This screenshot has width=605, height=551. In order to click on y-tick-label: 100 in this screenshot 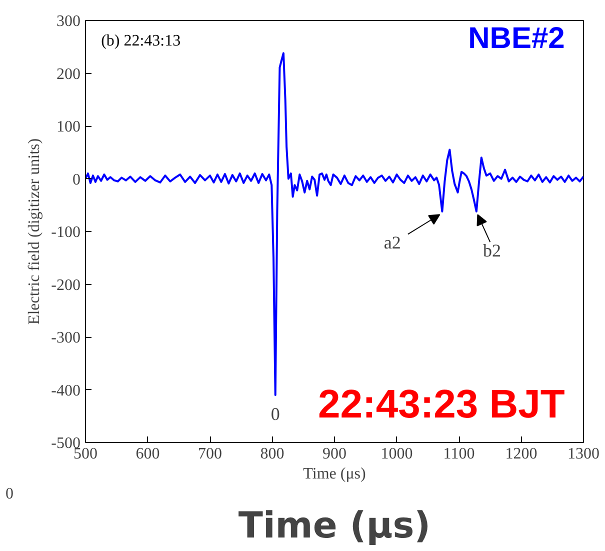, I will do `click(68, 127)`.